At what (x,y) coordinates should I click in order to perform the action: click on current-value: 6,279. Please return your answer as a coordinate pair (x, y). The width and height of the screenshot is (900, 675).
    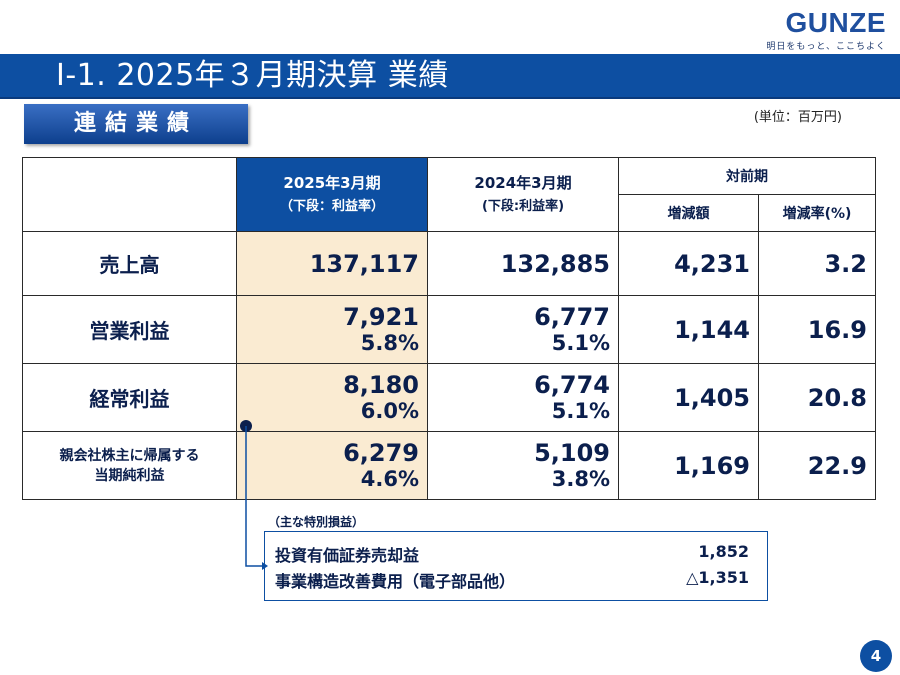
    Looking at the image, I should click on (381, 452).